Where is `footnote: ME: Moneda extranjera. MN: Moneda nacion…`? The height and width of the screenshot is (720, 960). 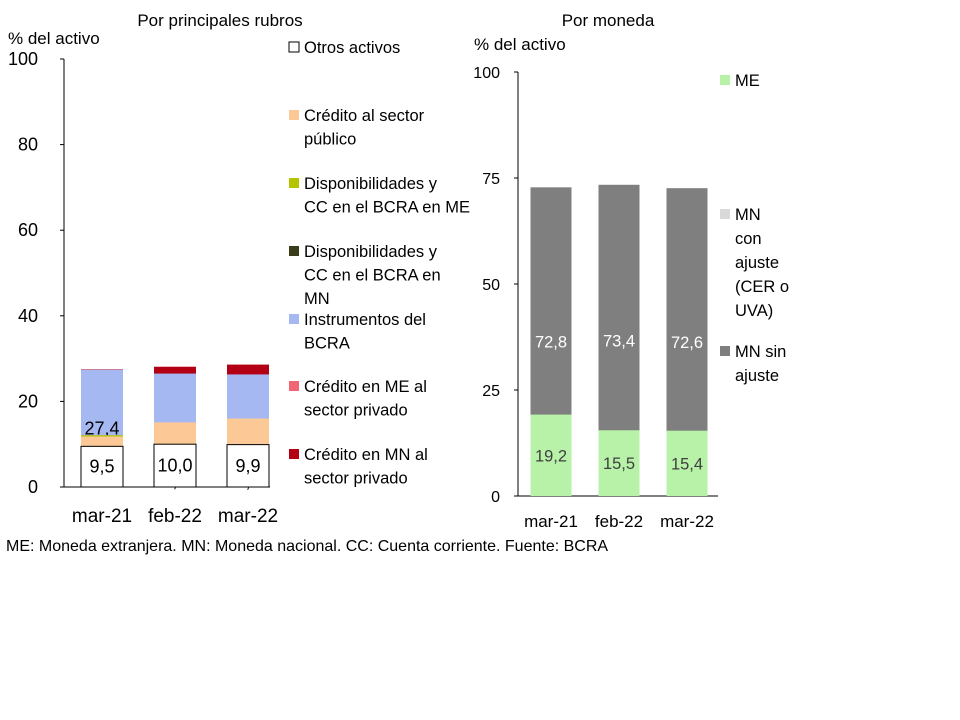 footnote: ME: Moneda extranjera. MN: Moneda nacion… is located at coordinates (307, 546).